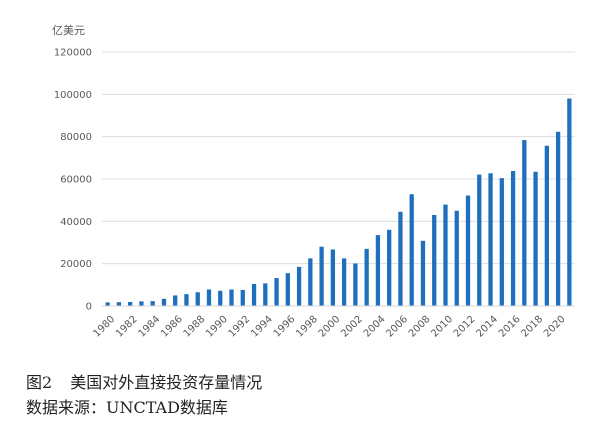  What do you see at coordinates (468, 250) in the screenshot?
I see `bar-2012` at bounding box center [468, 250].